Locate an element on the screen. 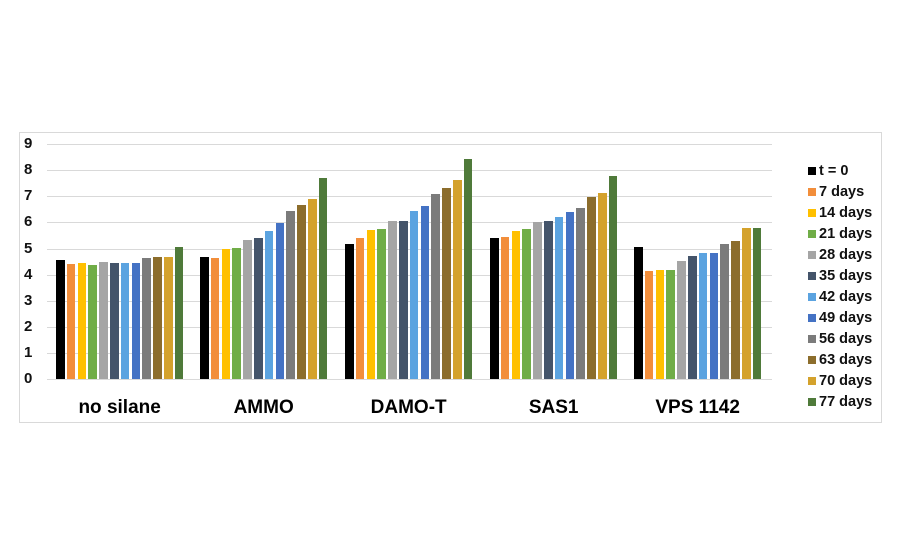 This screenshot has height=550, width=900. legend-label: 49 days is located at coordinates (846, 317).